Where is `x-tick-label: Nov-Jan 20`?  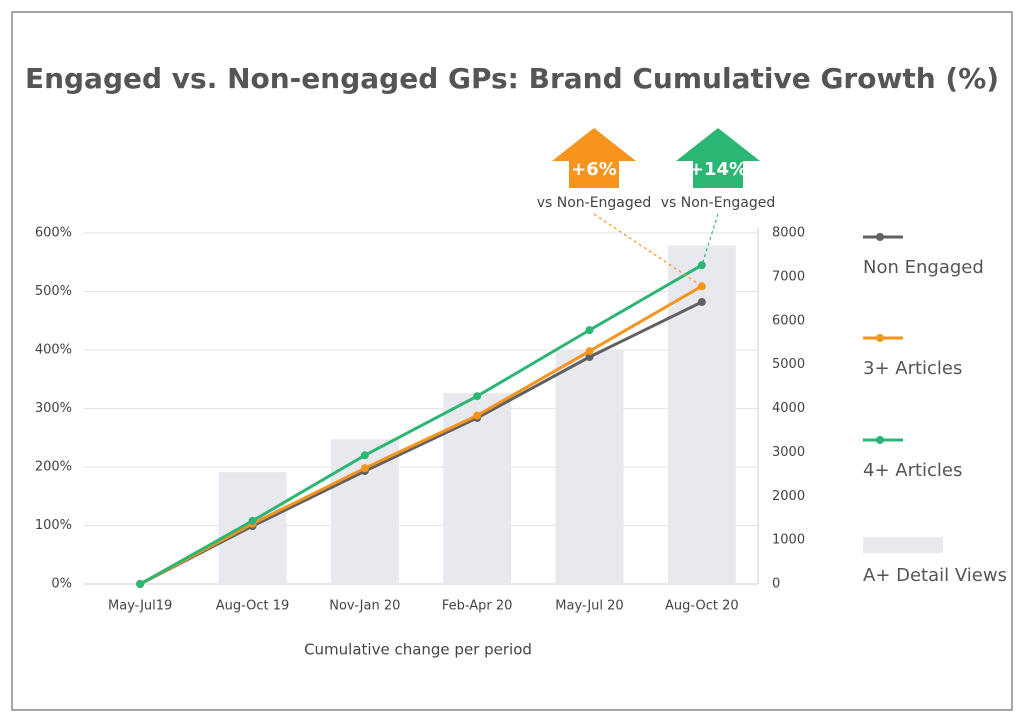 x-tick-label: Nov-Jan 20 is located at coordinates (364, 606).